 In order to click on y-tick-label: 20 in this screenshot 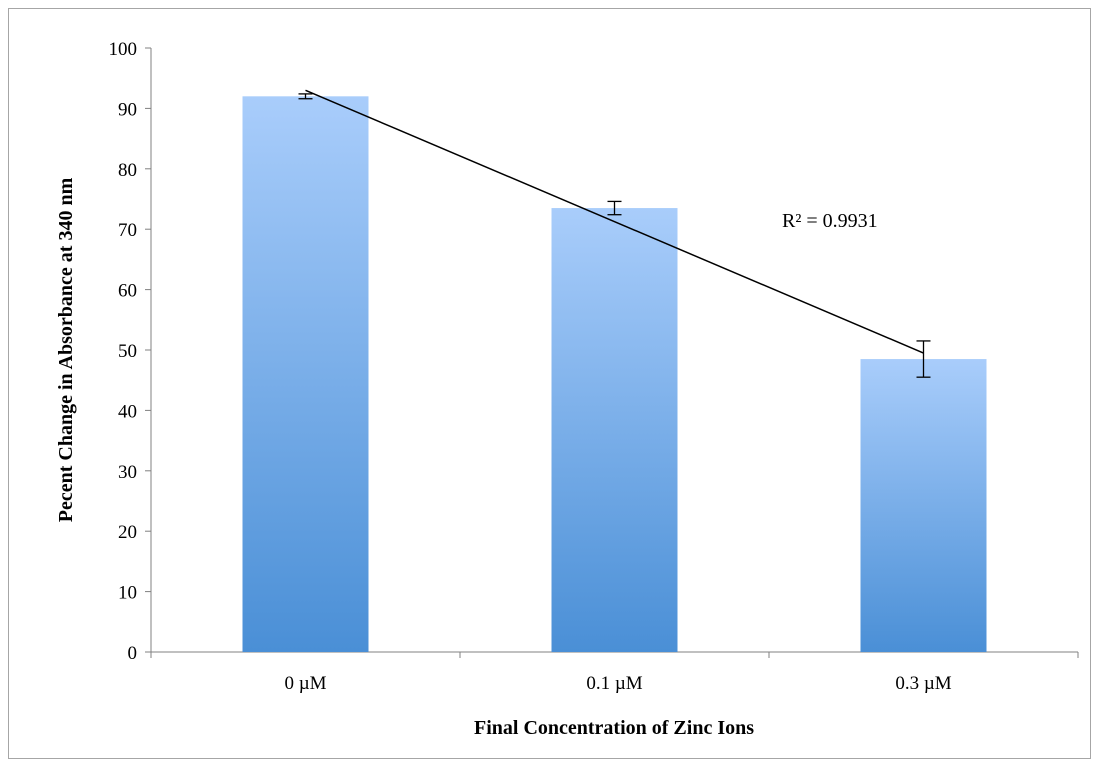, I will do `click(127, 532)`.